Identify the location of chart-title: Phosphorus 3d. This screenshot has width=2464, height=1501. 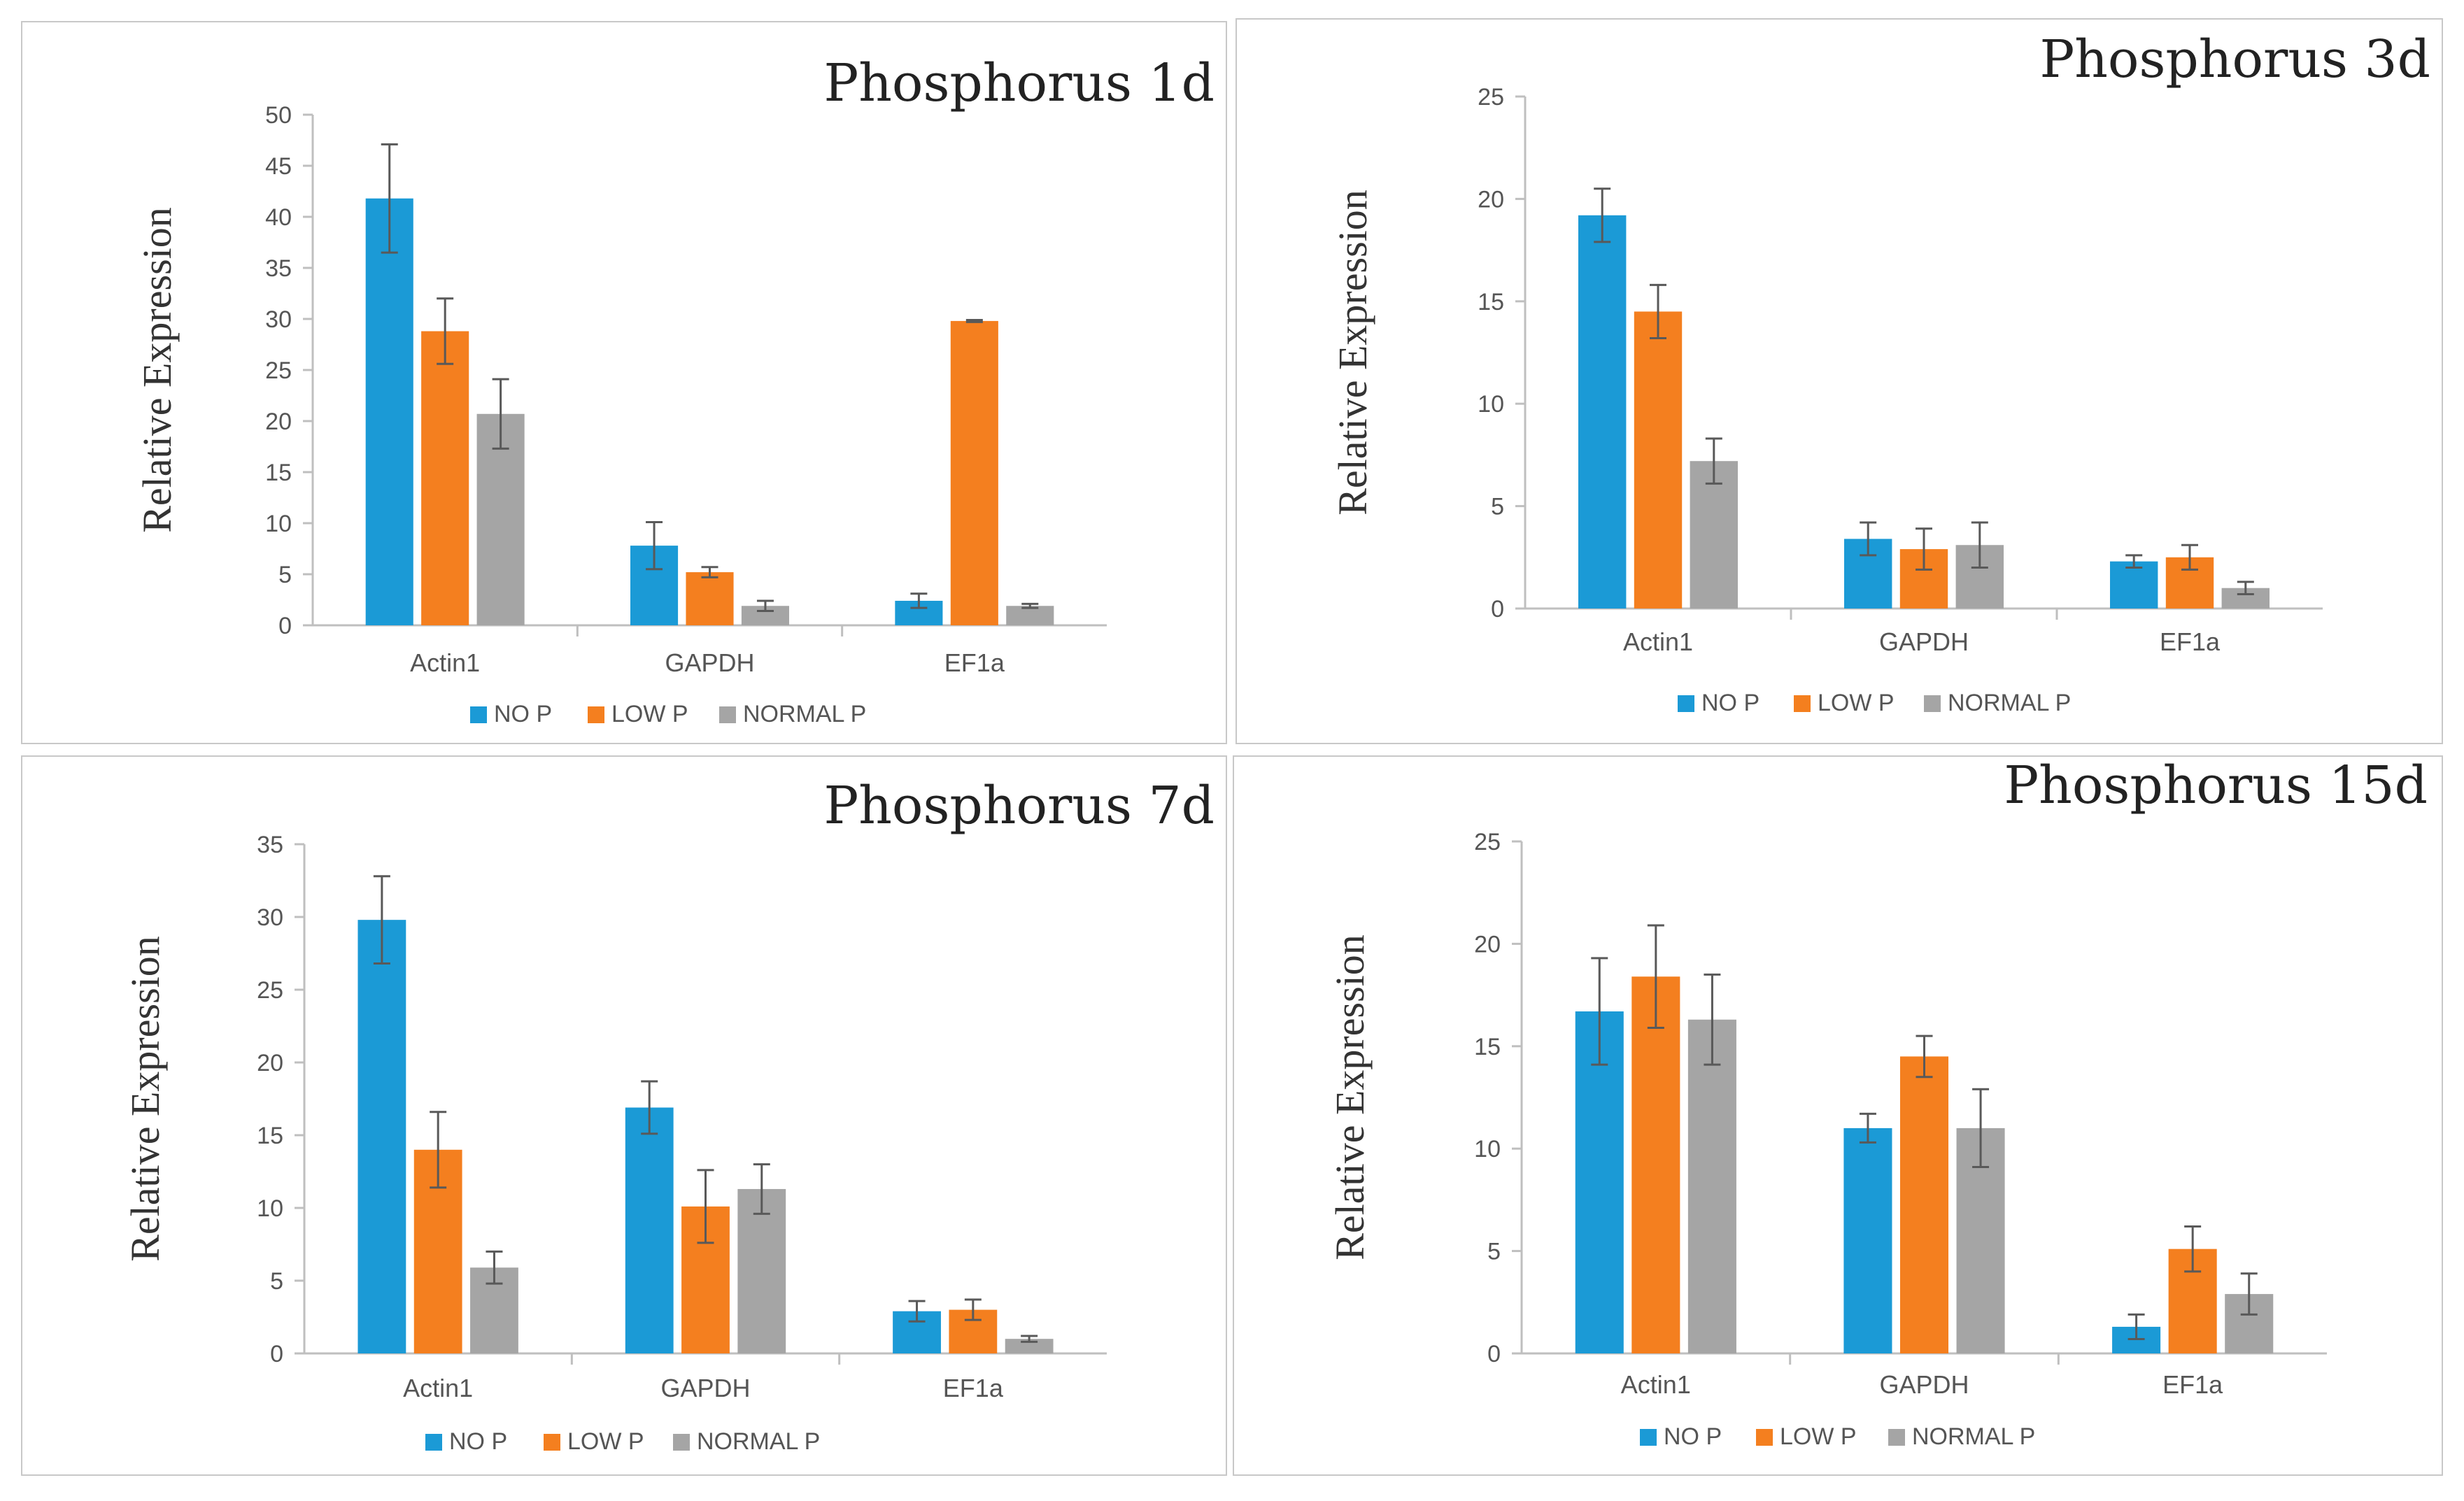
(2234, 59).